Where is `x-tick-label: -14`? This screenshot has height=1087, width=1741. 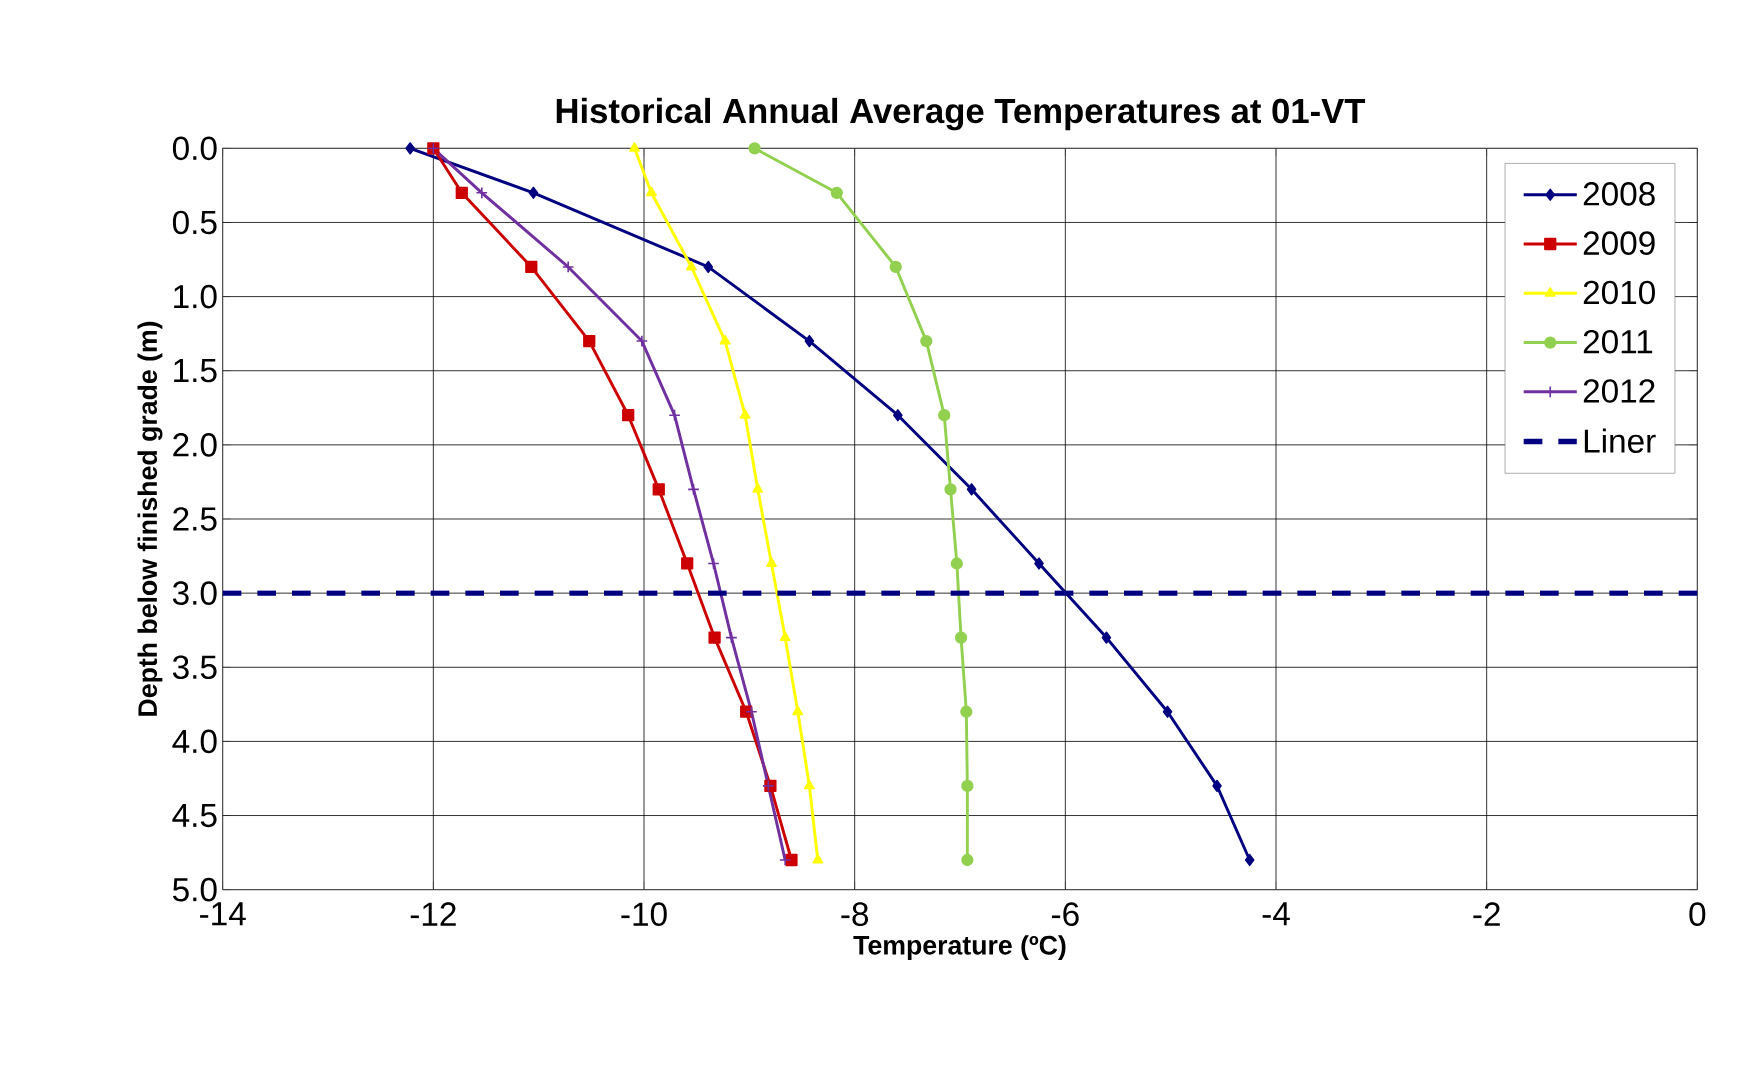 x-tick-label: -14 is located at coordinates (223, 914).